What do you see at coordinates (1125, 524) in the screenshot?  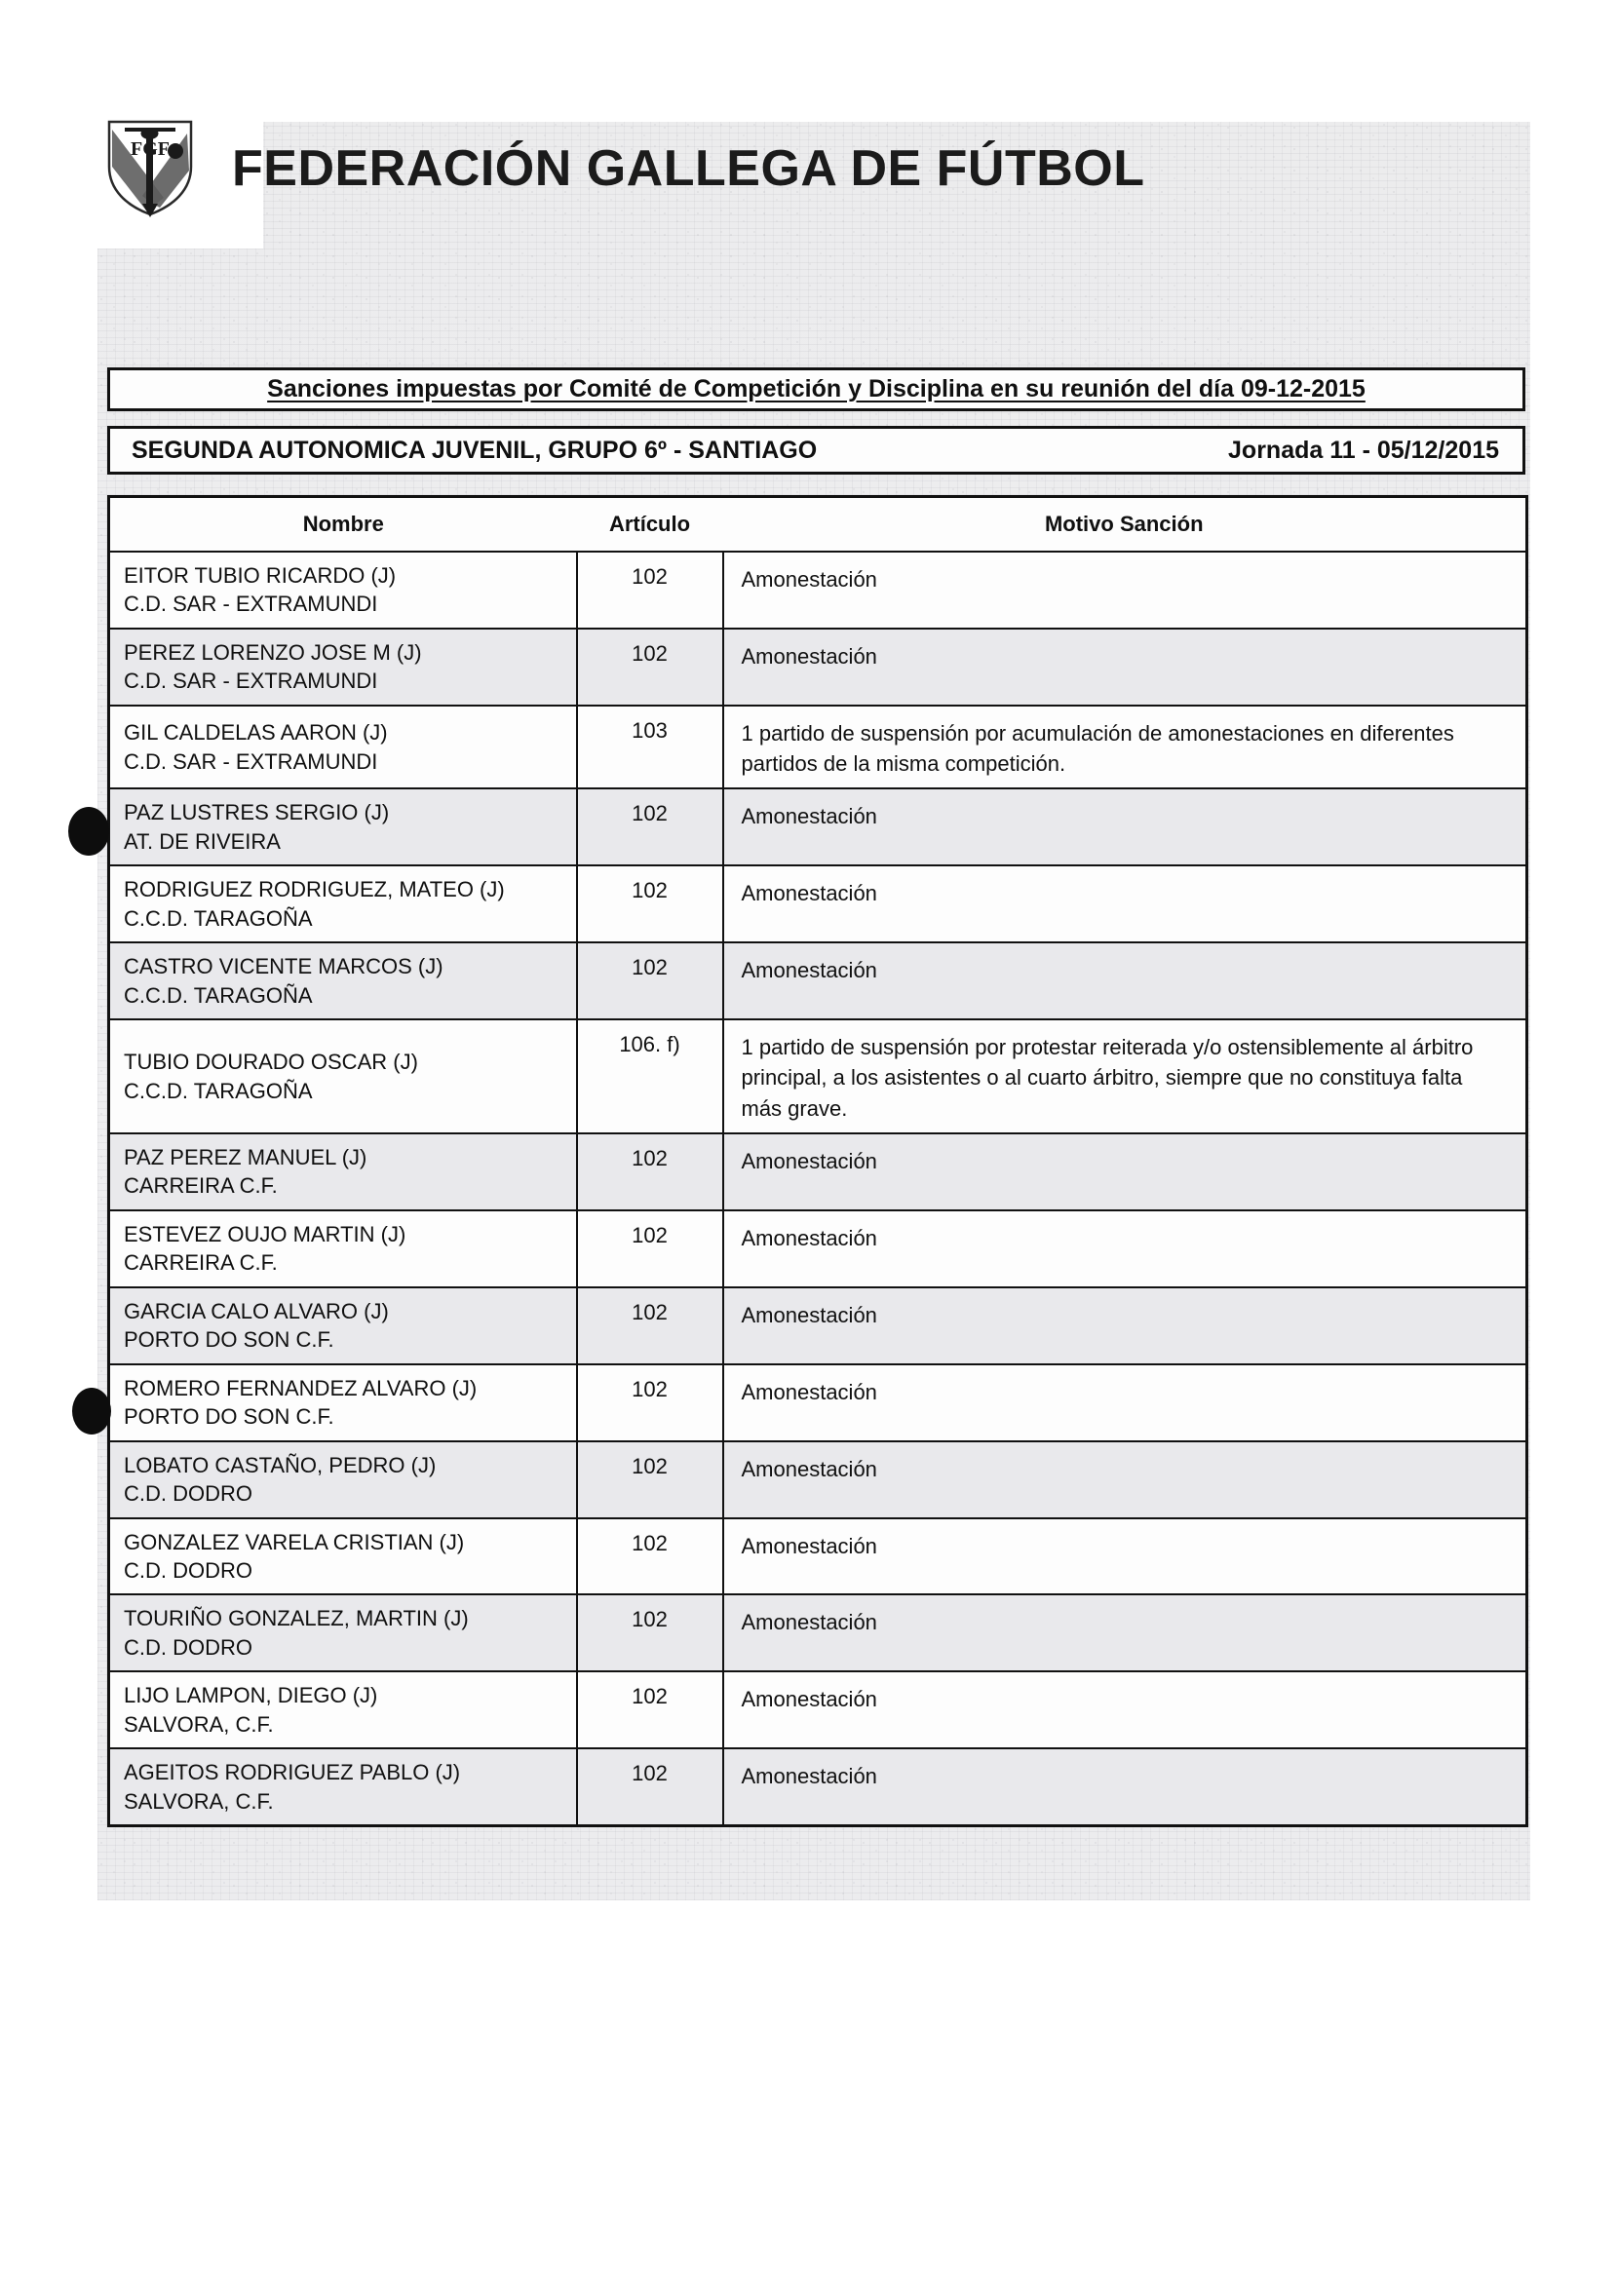 I see `column-header-motivo-sancion: Motivo Sanción` at bounding box center [1125, 524].